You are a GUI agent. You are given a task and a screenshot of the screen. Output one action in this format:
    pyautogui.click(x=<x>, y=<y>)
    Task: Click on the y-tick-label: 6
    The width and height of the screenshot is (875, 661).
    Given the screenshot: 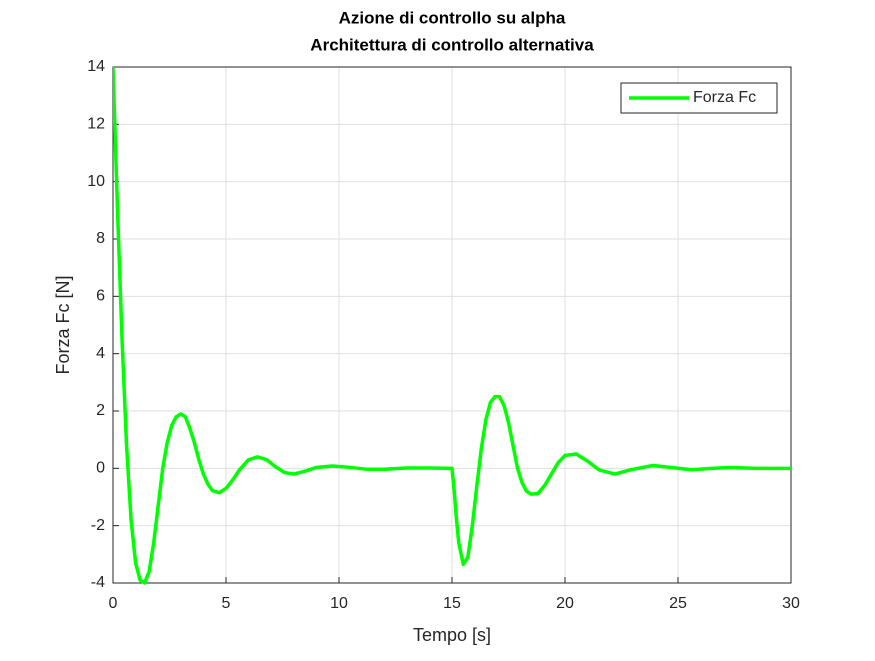 What is the action you would take?
    pyautogui.click(x=100, y=296)
    